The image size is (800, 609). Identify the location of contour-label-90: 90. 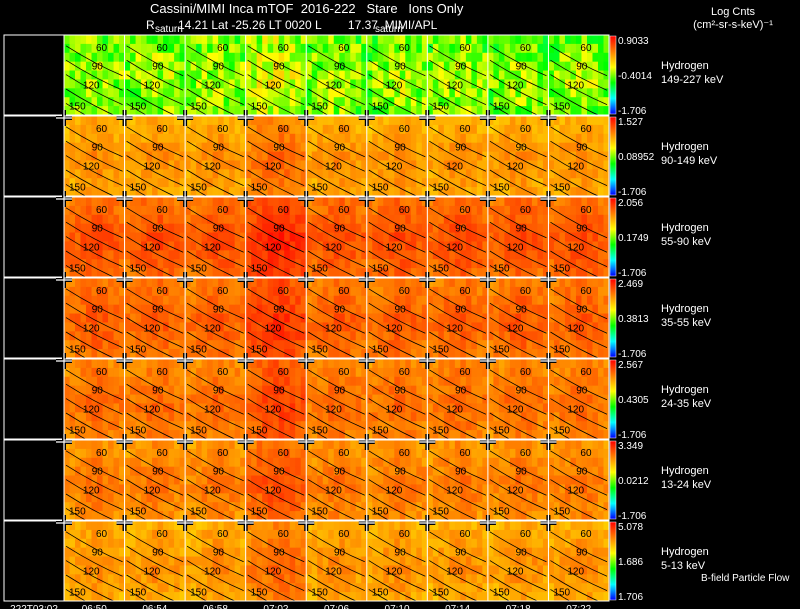
(522, 147).